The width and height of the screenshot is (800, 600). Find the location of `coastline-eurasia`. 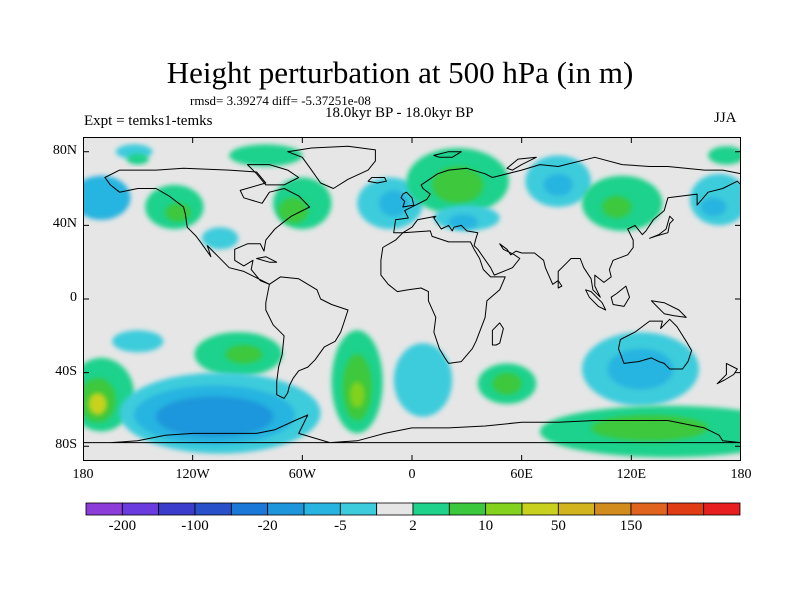

coastline-eurasia is located at coordinates (567, 227).